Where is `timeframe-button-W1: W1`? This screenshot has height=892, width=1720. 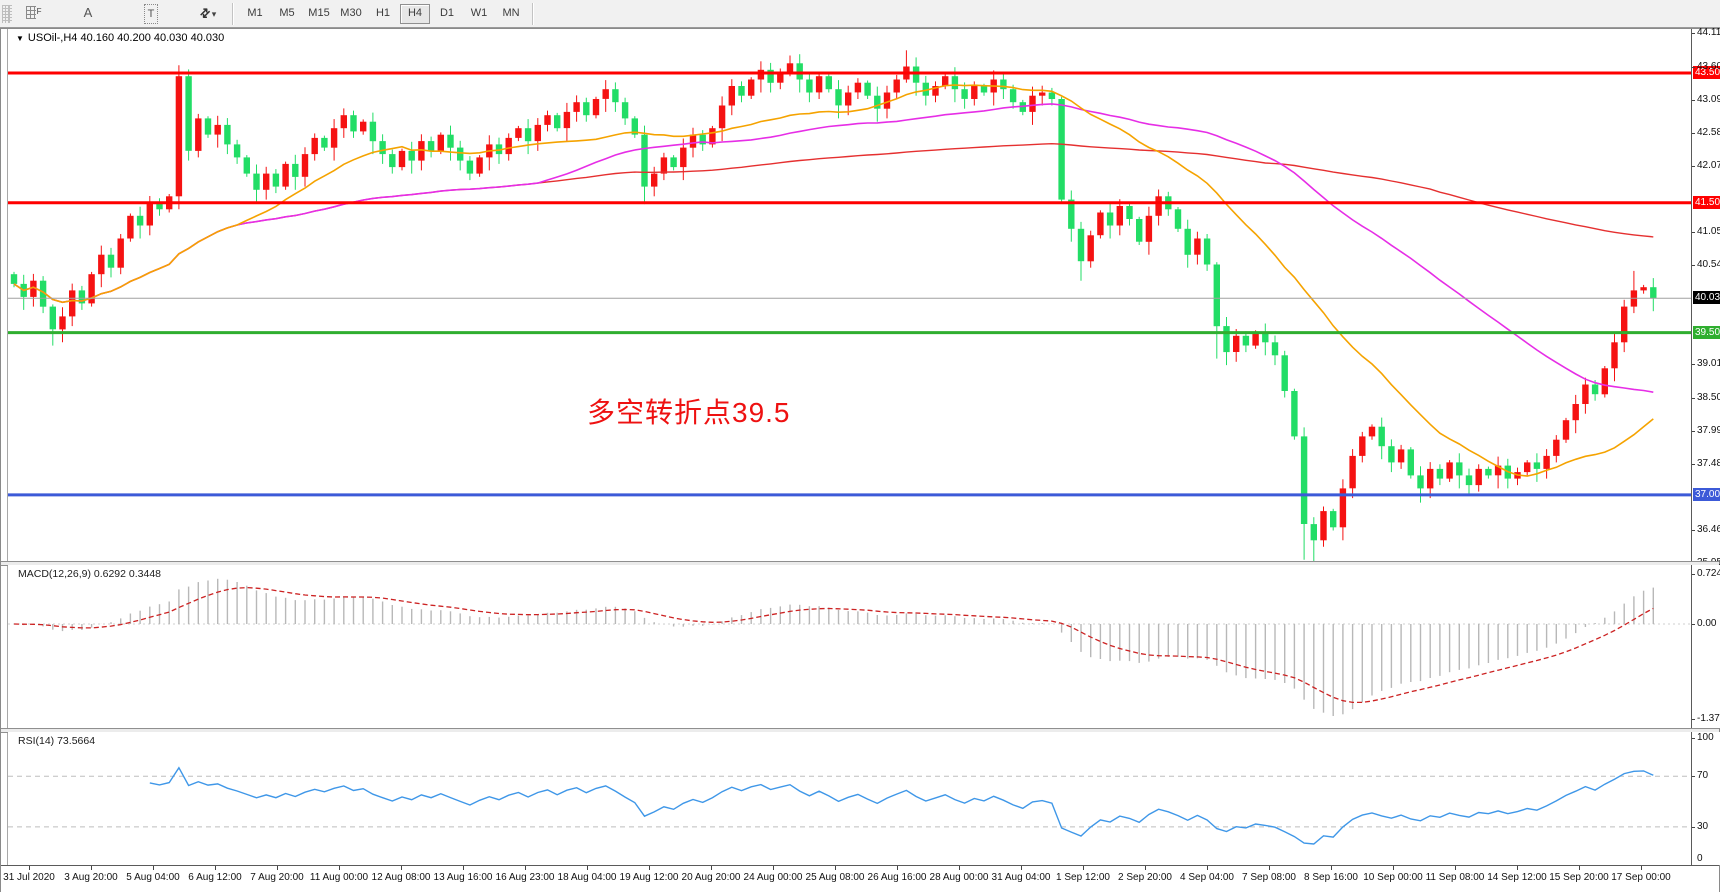
timeframe-button-W1: W1 is located at coordinates (479, 12).